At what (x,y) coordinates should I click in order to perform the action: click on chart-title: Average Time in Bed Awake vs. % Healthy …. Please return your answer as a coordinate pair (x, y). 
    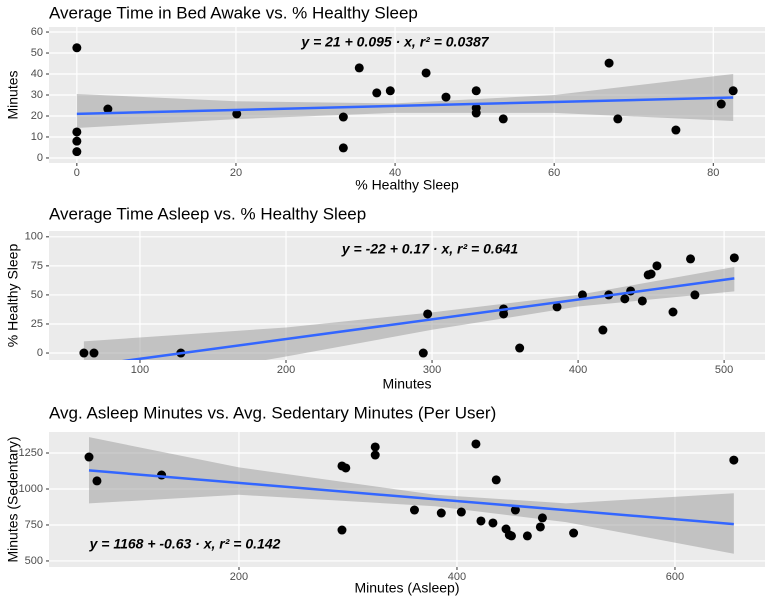
    Looking at the image, I should click on (233, 12).